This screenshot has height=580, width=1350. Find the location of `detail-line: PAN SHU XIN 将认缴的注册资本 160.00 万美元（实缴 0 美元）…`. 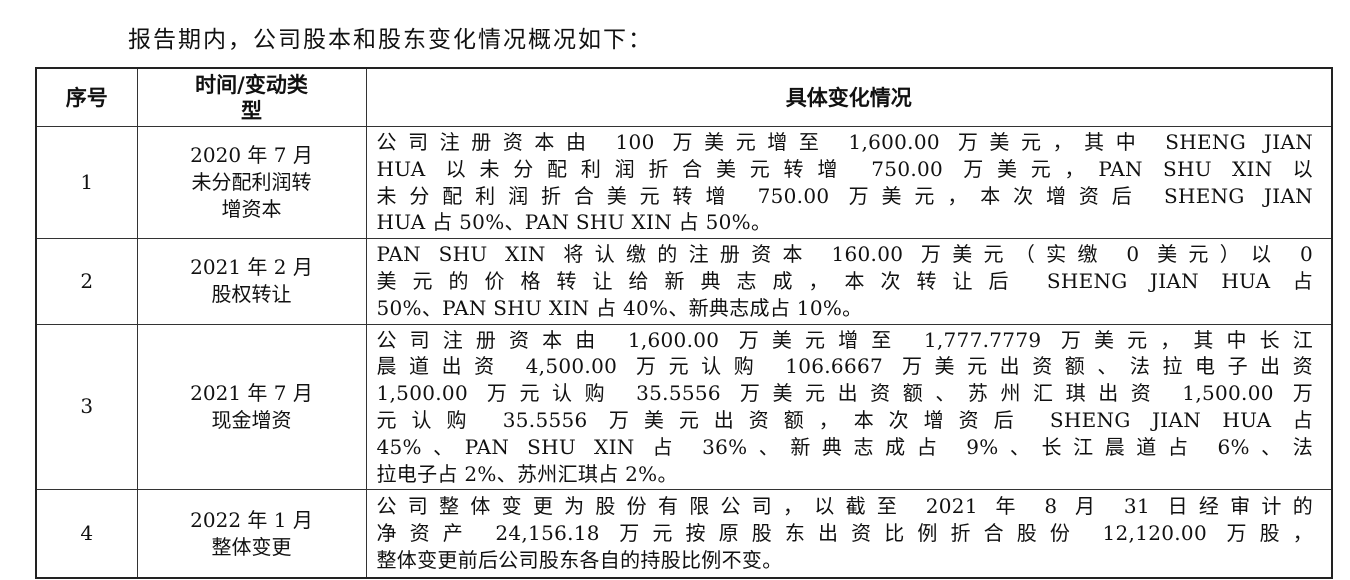

detail-line: PAN SHU XIN 将认缴的注册资本 160.00 万美元（实缴 0 美元）… is located at coordinates (844, 254).